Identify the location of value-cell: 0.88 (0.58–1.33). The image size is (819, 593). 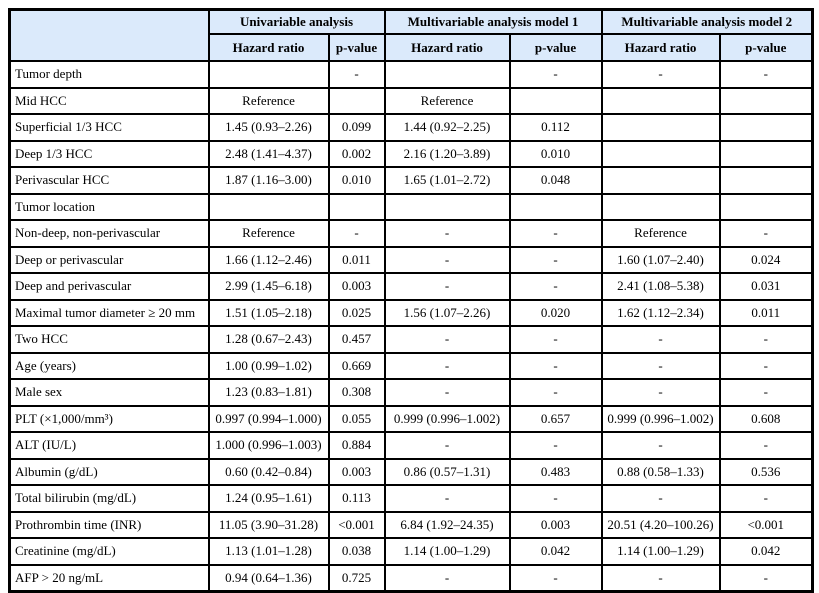
(660, 471).